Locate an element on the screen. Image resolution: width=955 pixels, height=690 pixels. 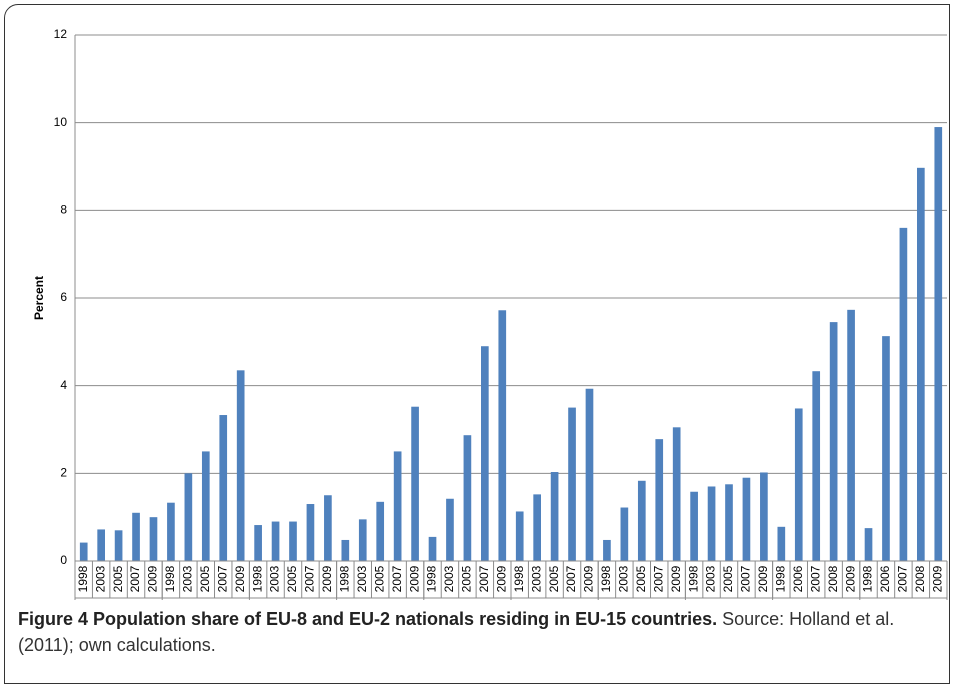
y-axis-label: Percent is located at coordinates (39, 298).